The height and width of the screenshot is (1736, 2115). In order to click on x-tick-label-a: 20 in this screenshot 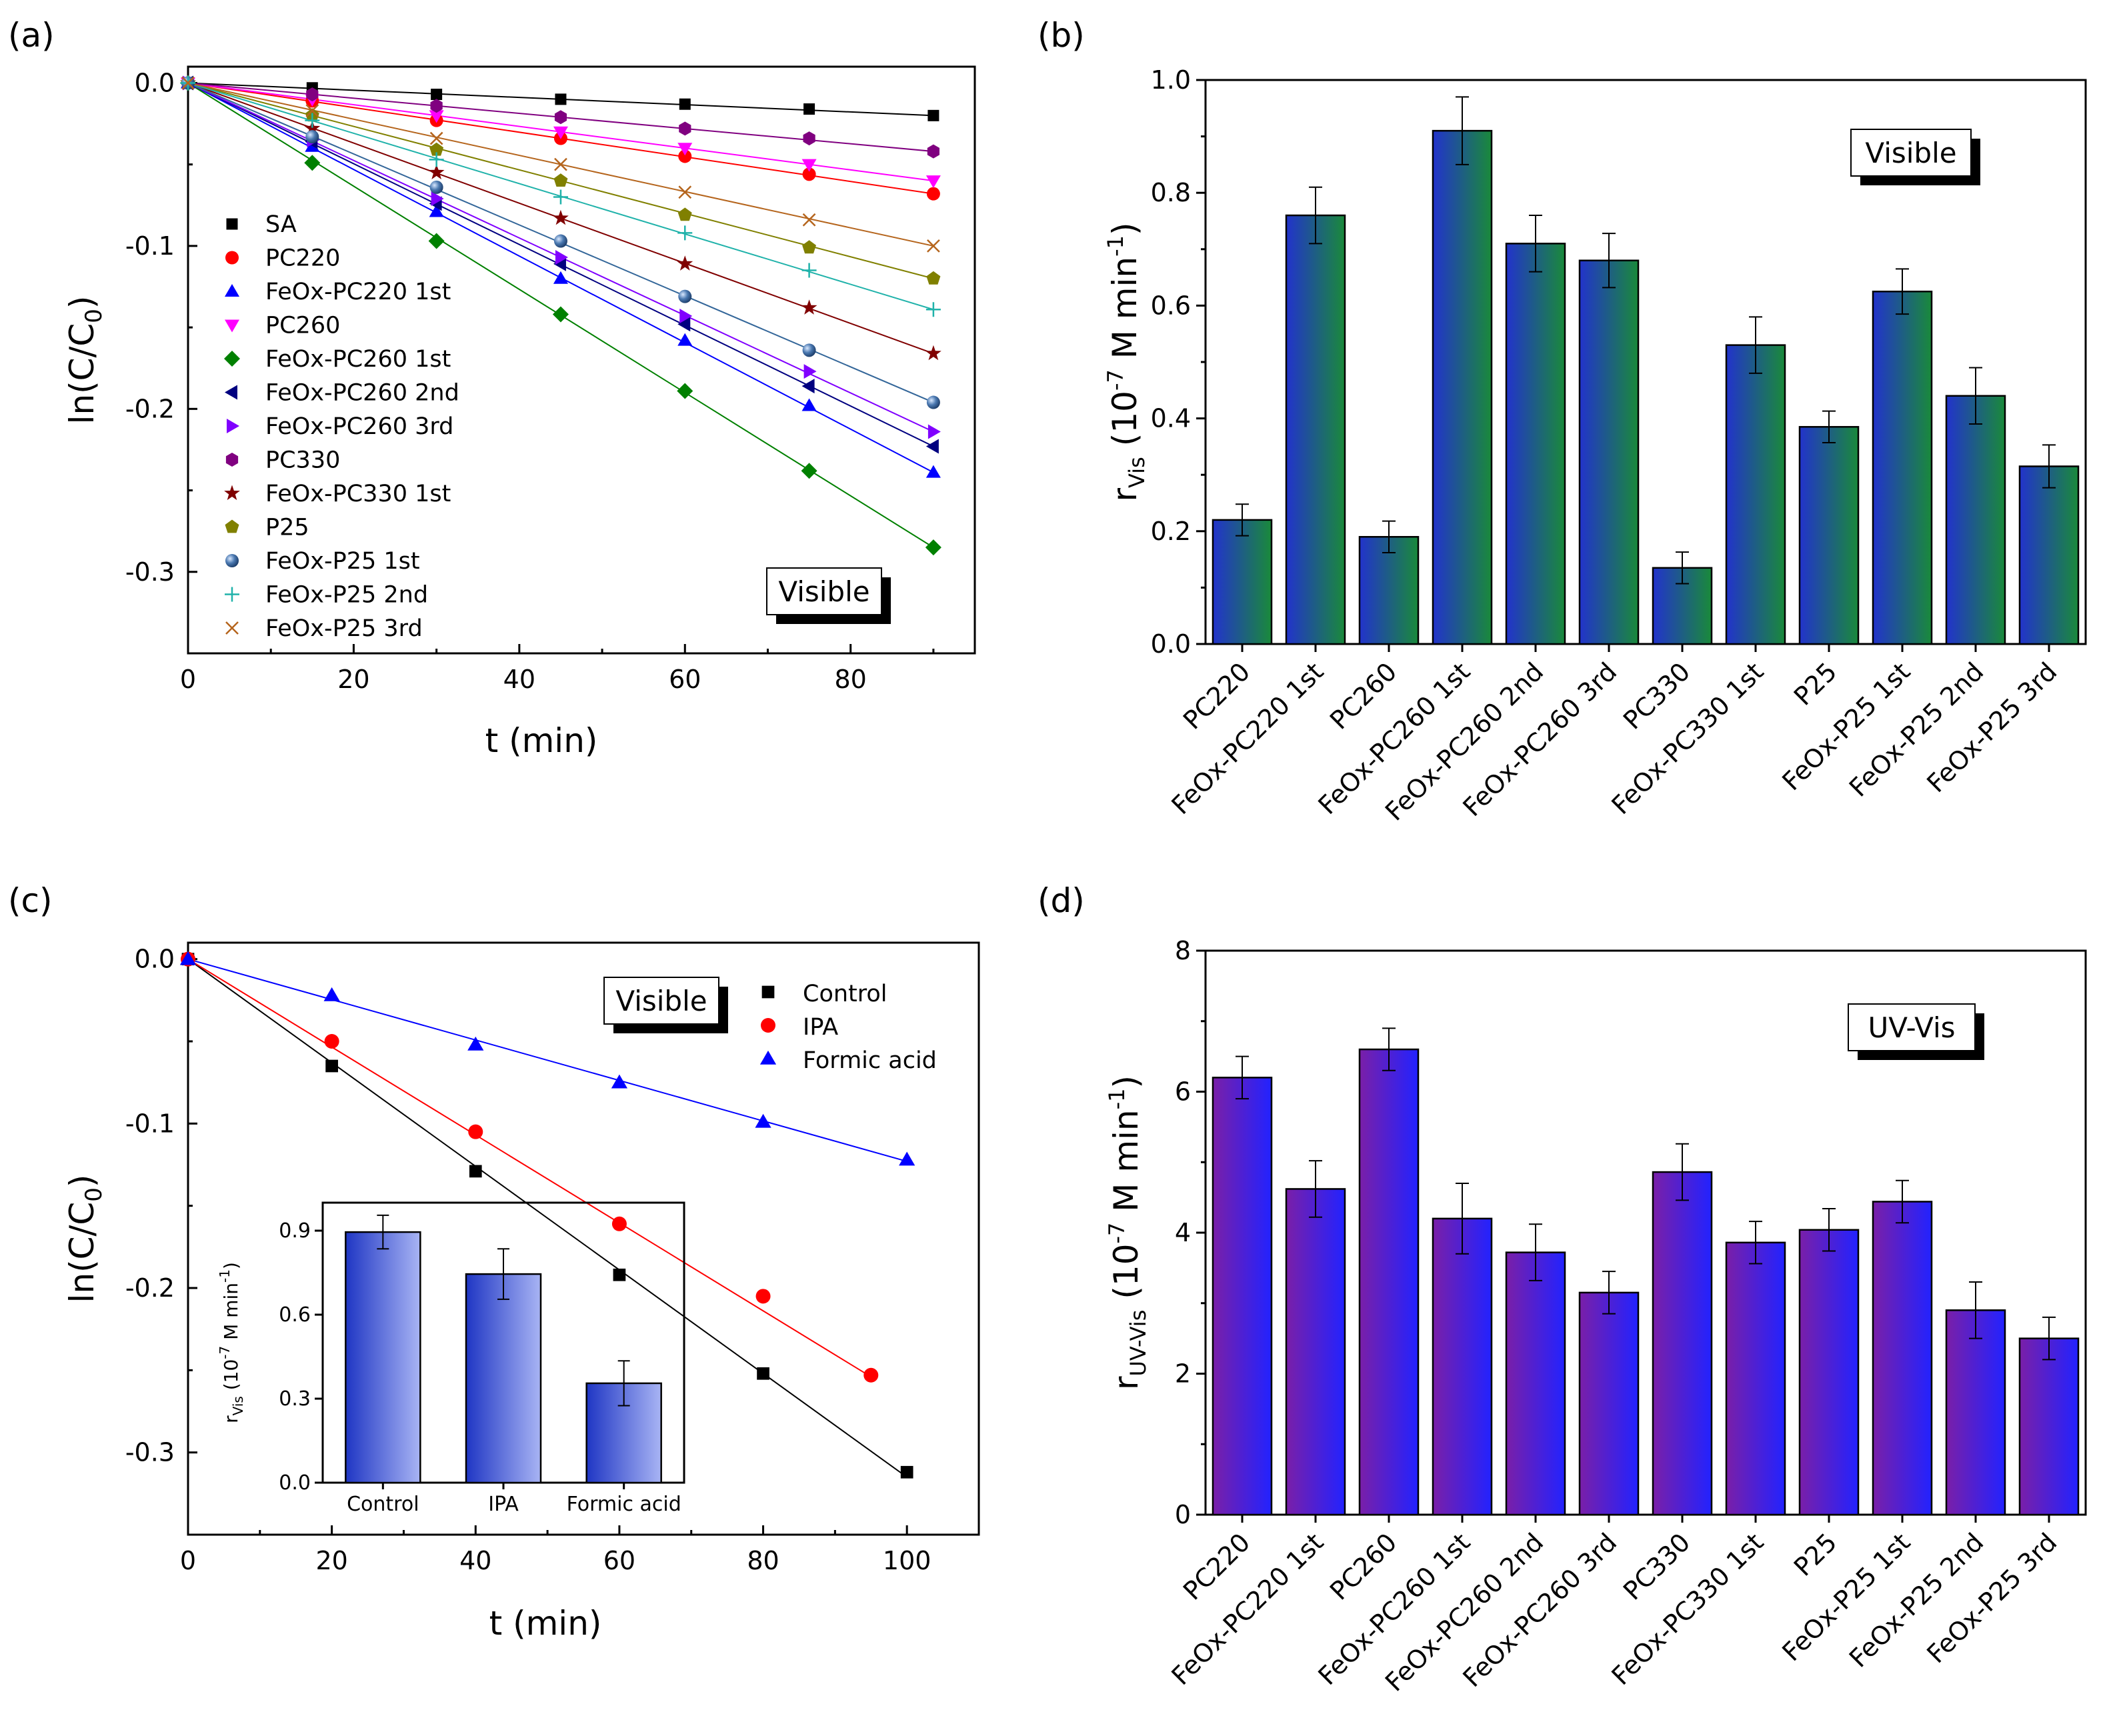, I will do `click(353, 679)`.